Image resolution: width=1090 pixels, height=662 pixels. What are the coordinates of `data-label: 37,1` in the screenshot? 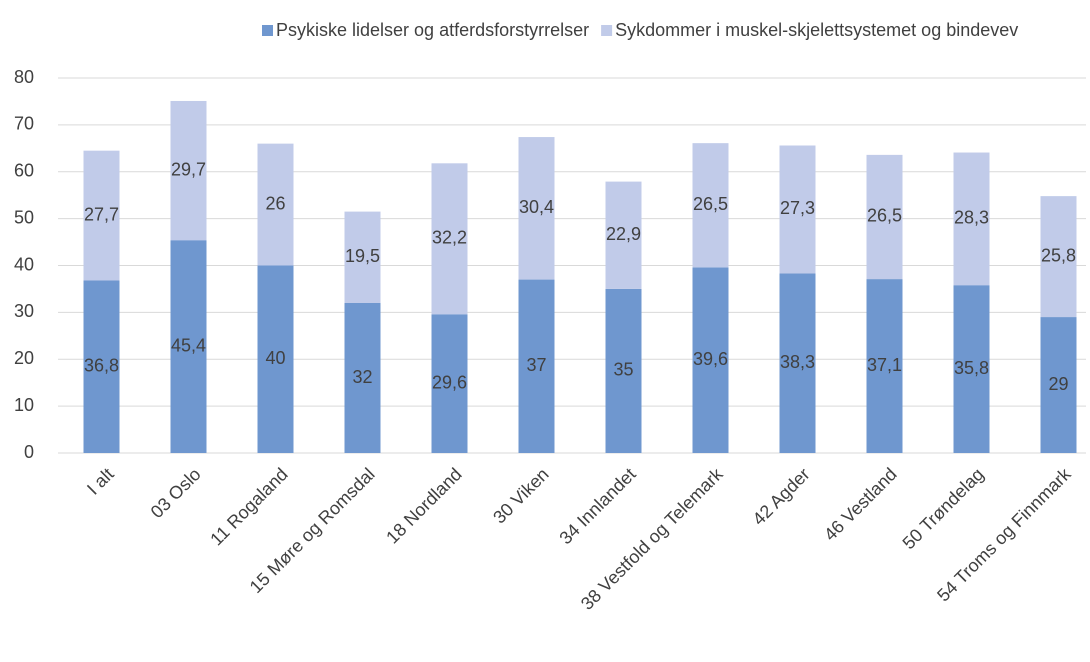 It's located at (884, 365).